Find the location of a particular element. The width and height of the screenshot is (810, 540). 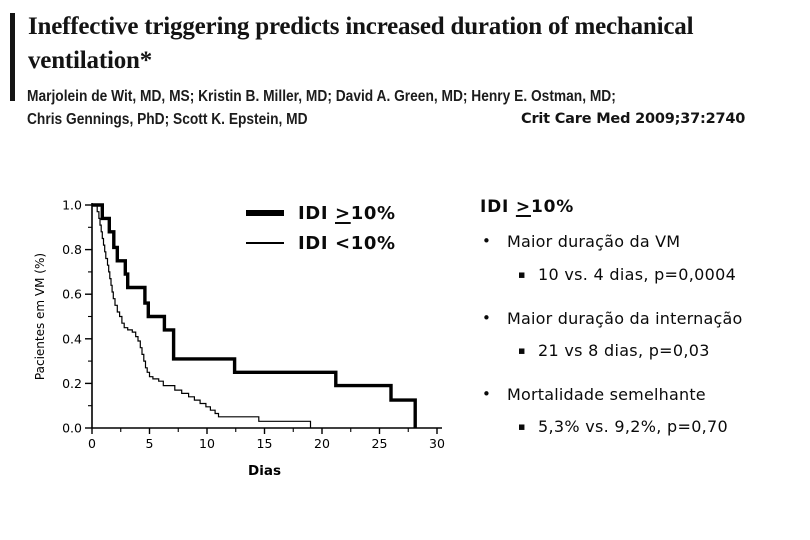

bullet-text: Maior duração da VM is located at coordinates (594, 241).